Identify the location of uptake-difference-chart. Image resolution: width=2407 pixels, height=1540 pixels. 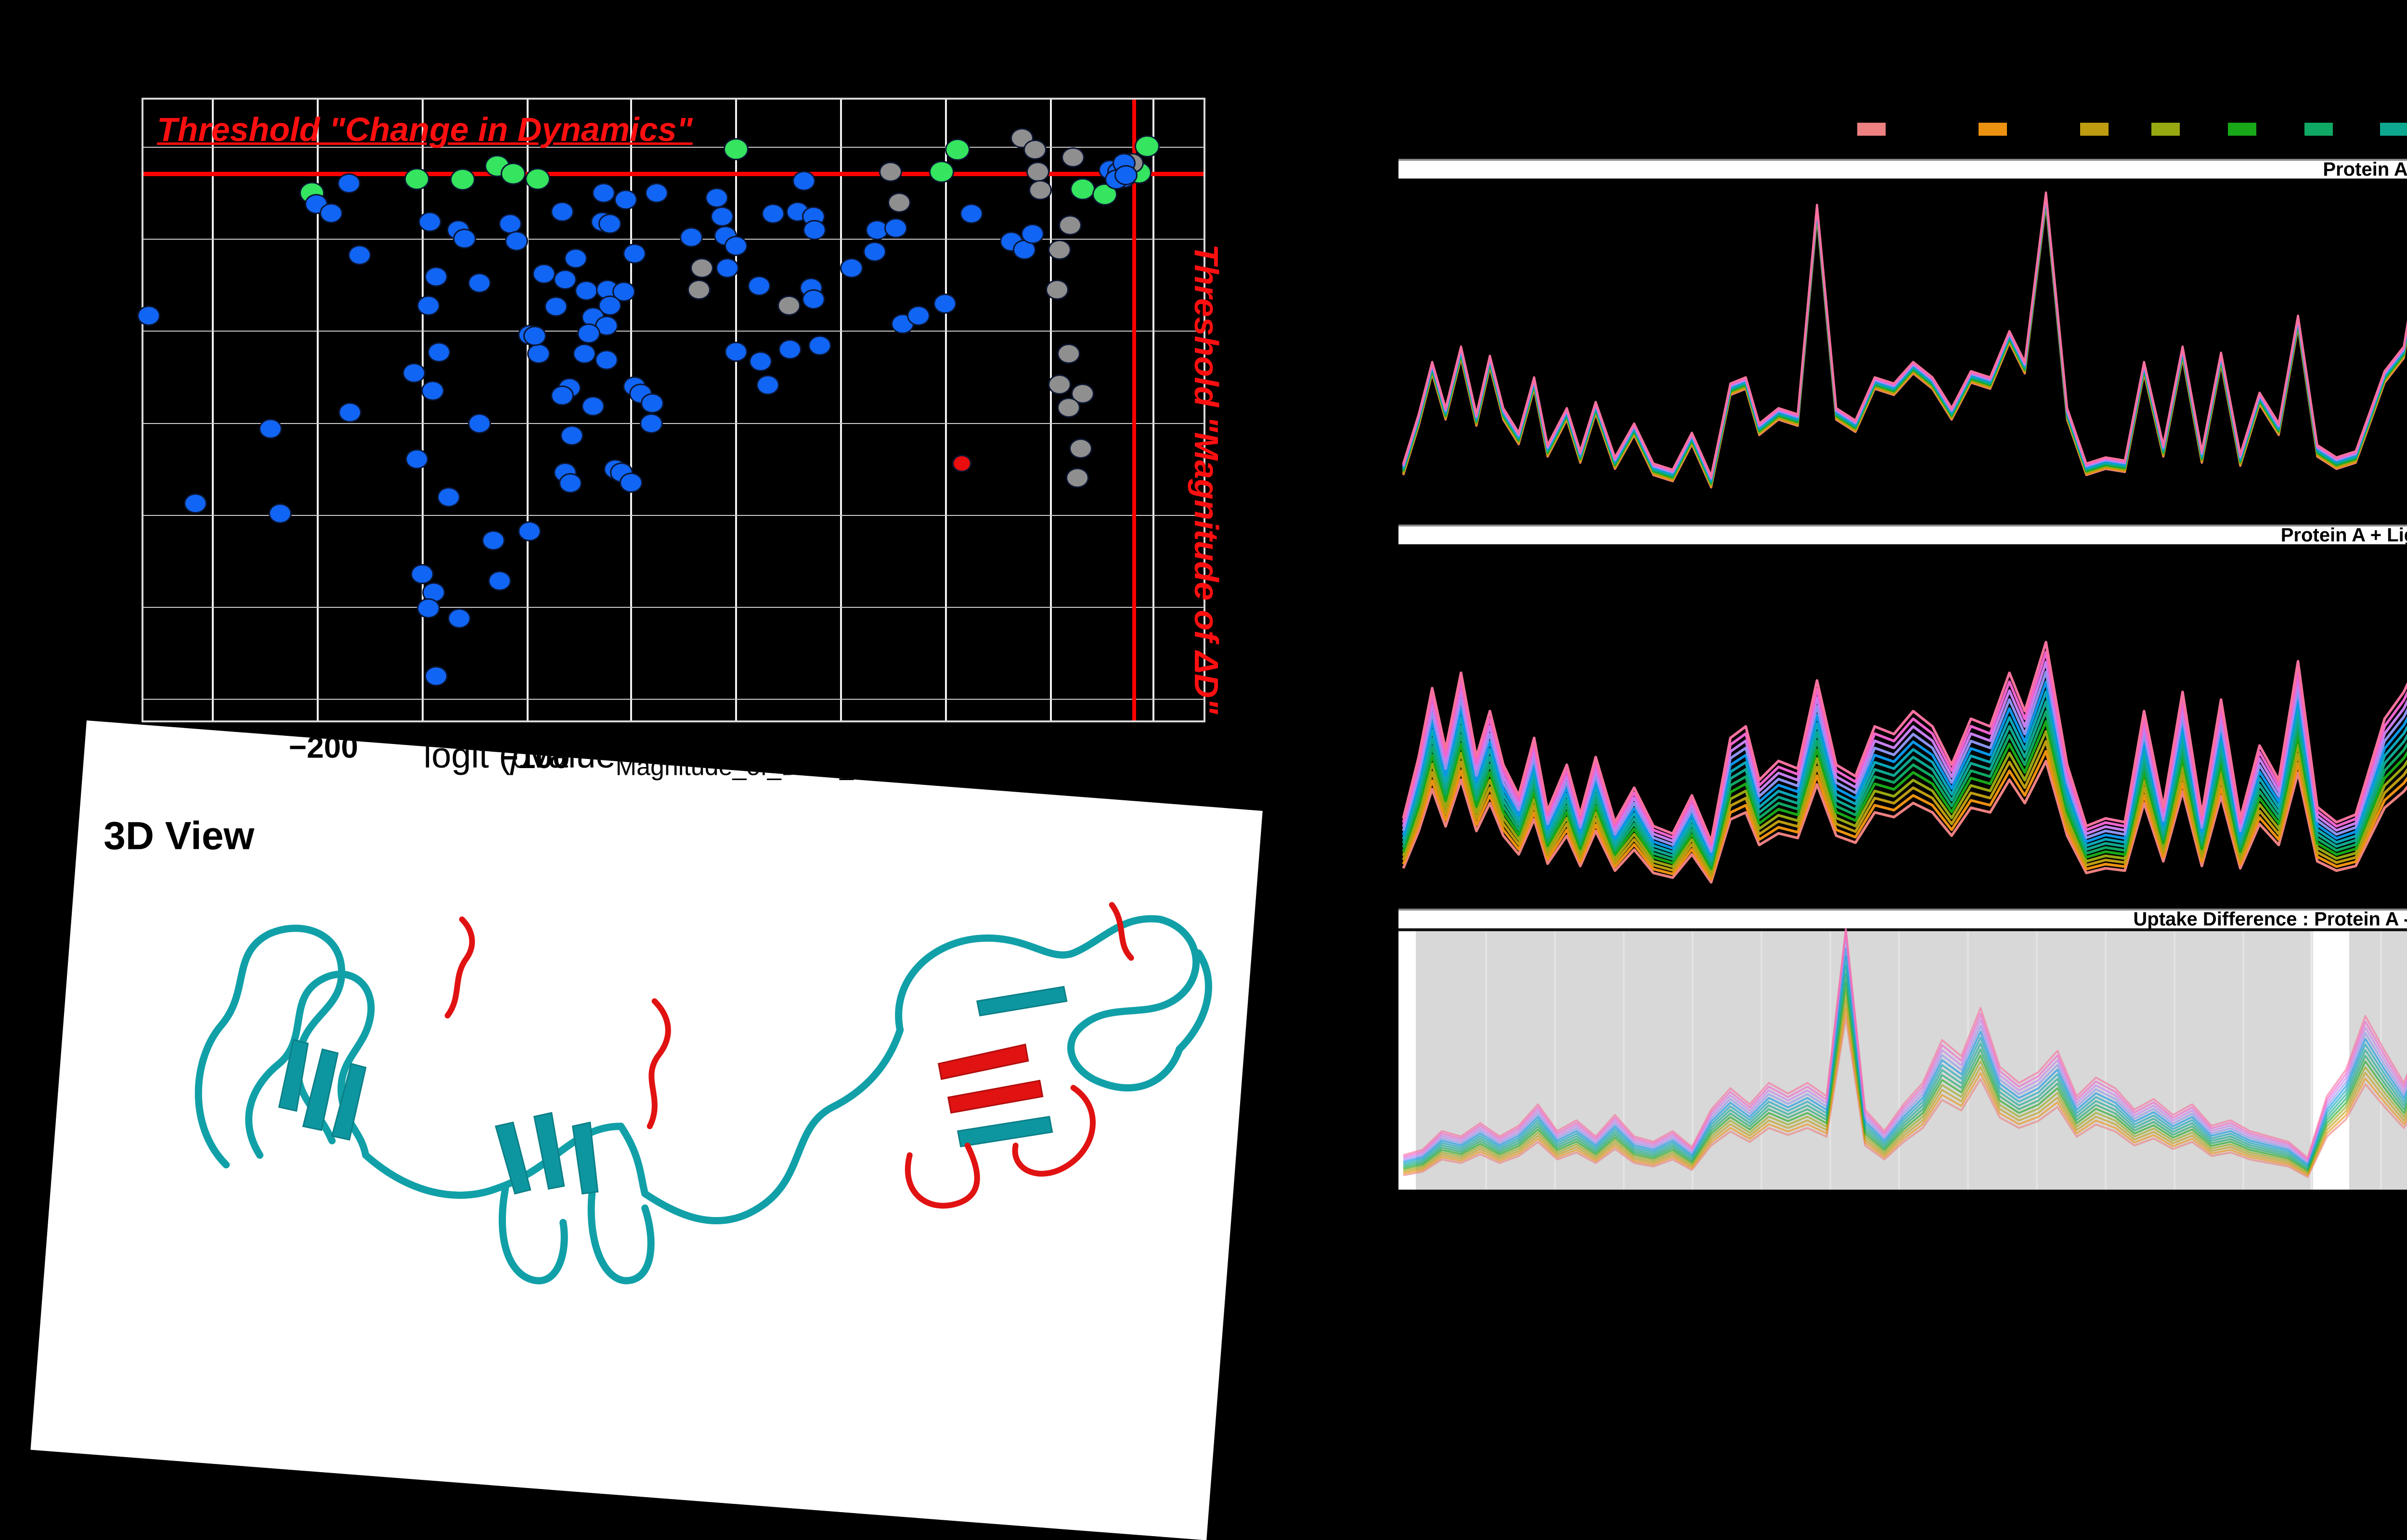
(1903, 1058).